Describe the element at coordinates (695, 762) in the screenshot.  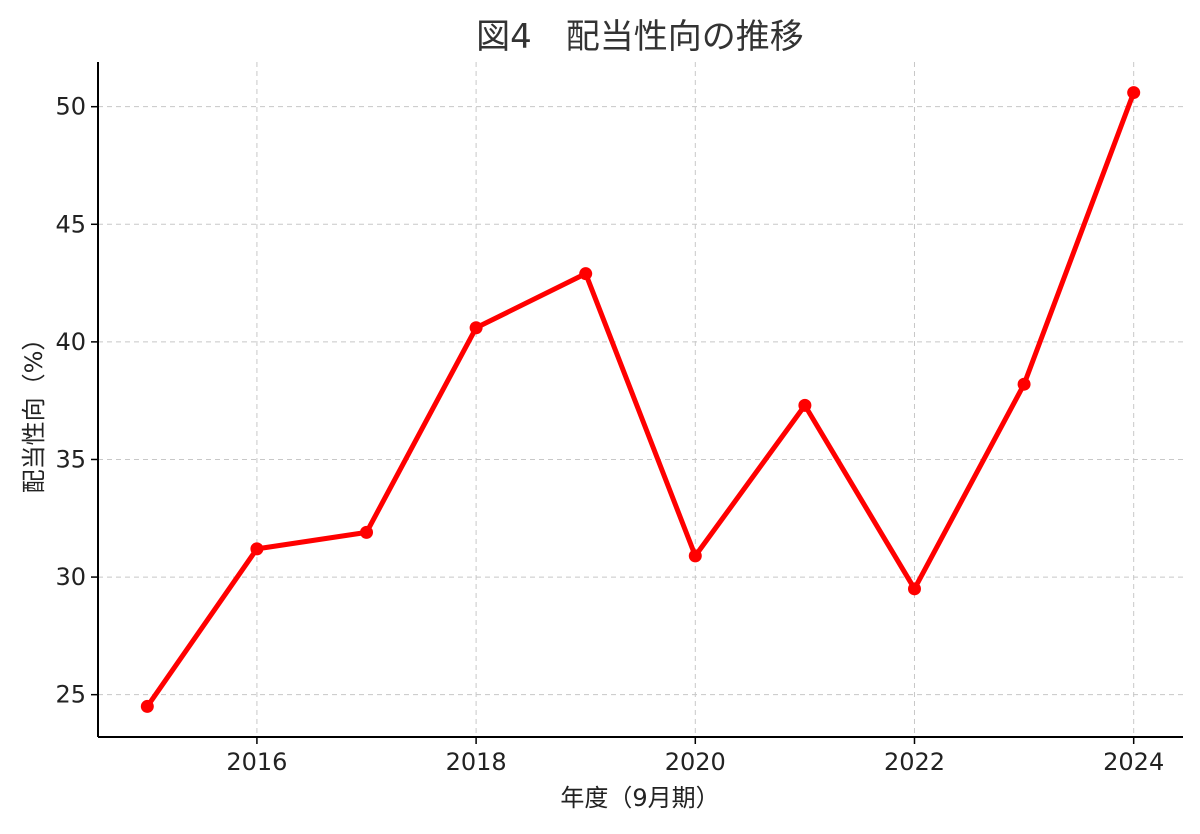
I see `x-tick-label: 2020` at that location.